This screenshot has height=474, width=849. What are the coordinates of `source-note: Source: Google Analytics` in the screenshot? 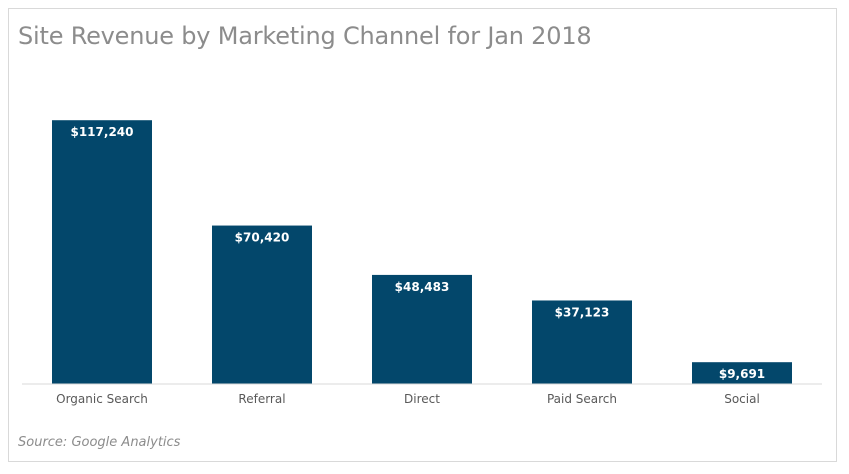 It's located at (99, 442).